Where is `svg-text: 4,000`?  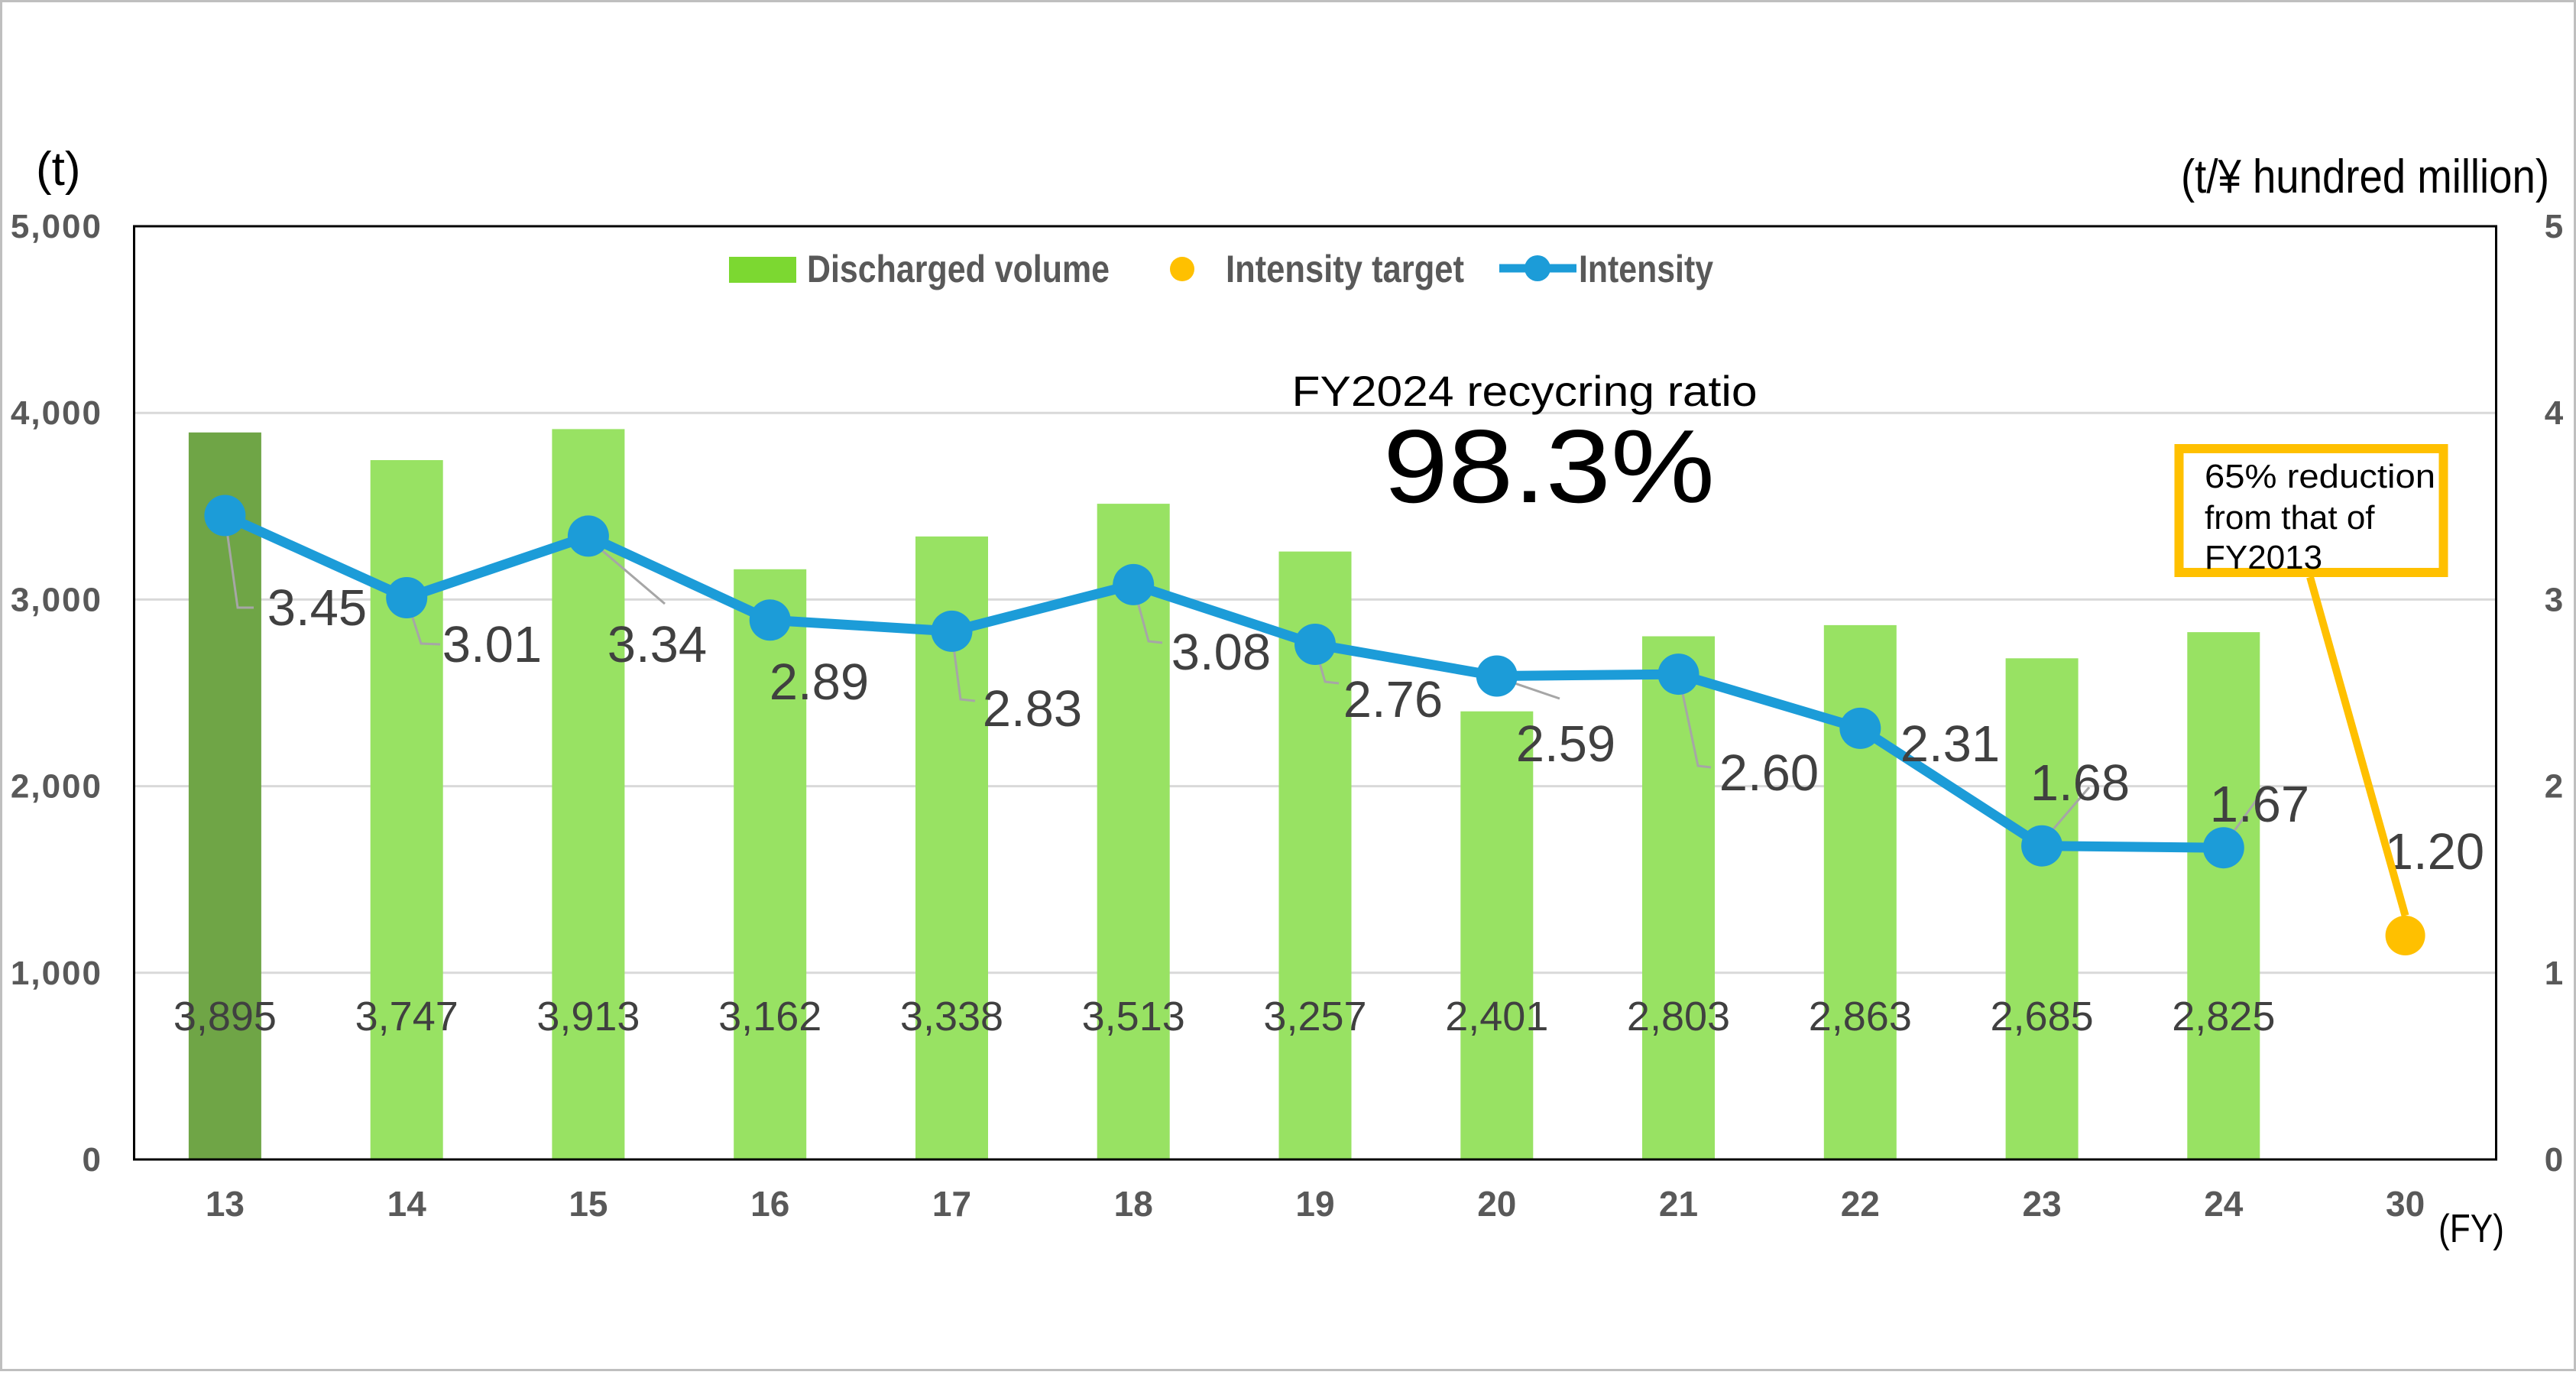
svg-text: 4,000 is located at coordinates (56, 413).